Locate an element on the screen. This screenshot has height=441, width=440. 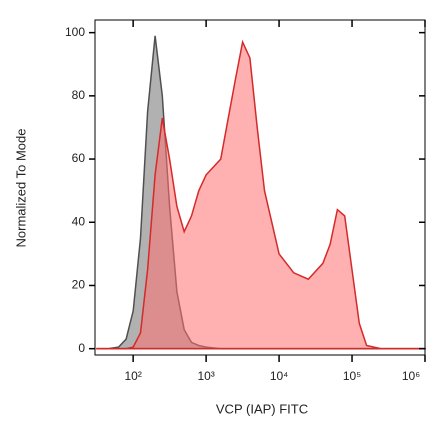
y-axis-title: Normalized To Mode is located at coordinates (20, 188).